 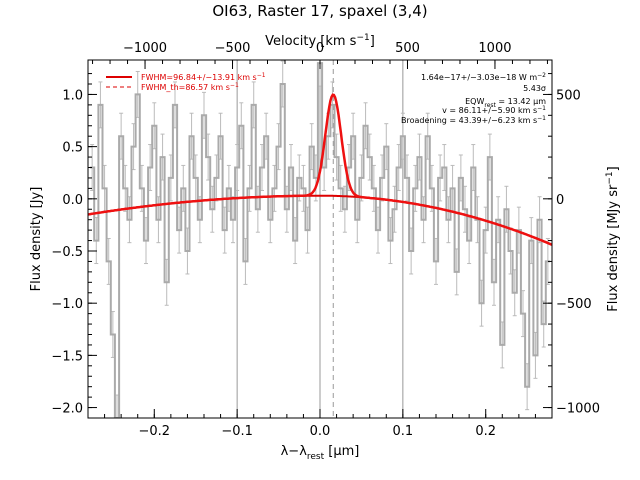 What do you see at coordinates (473, 120) in the screenshot?
I see `annotation-broadening: Broadening = 43.39+/−6.23 km s−1` at bounding box center [473, 120].